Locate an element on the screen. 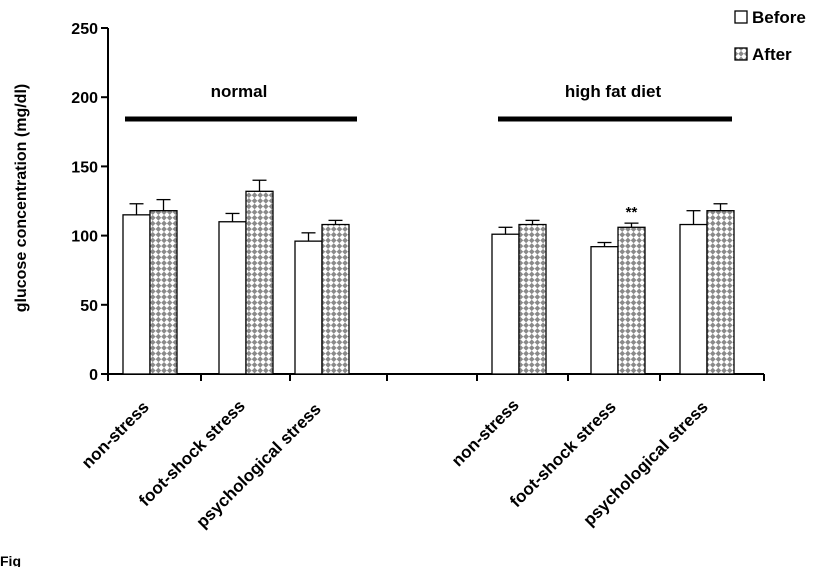  significance-marker: ** is located at coordinates (632, 212).